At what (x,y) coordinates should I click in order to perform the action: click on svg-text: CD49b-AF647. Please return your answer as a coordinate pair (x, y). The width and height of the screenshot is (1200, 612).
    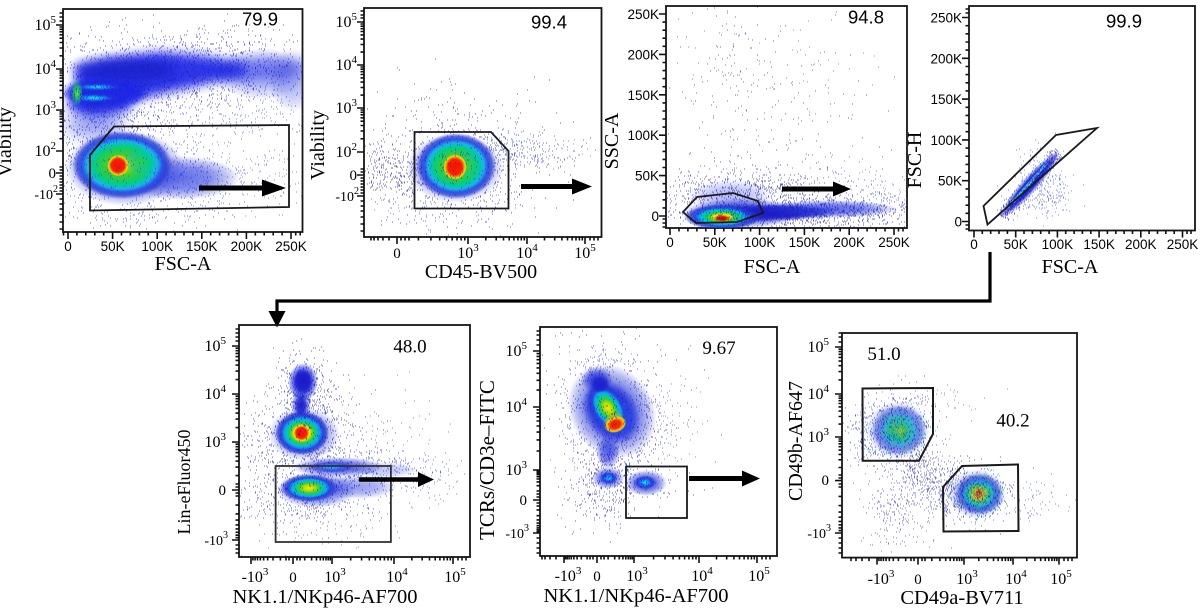
    Looking at the image, I should click on (796, 441).